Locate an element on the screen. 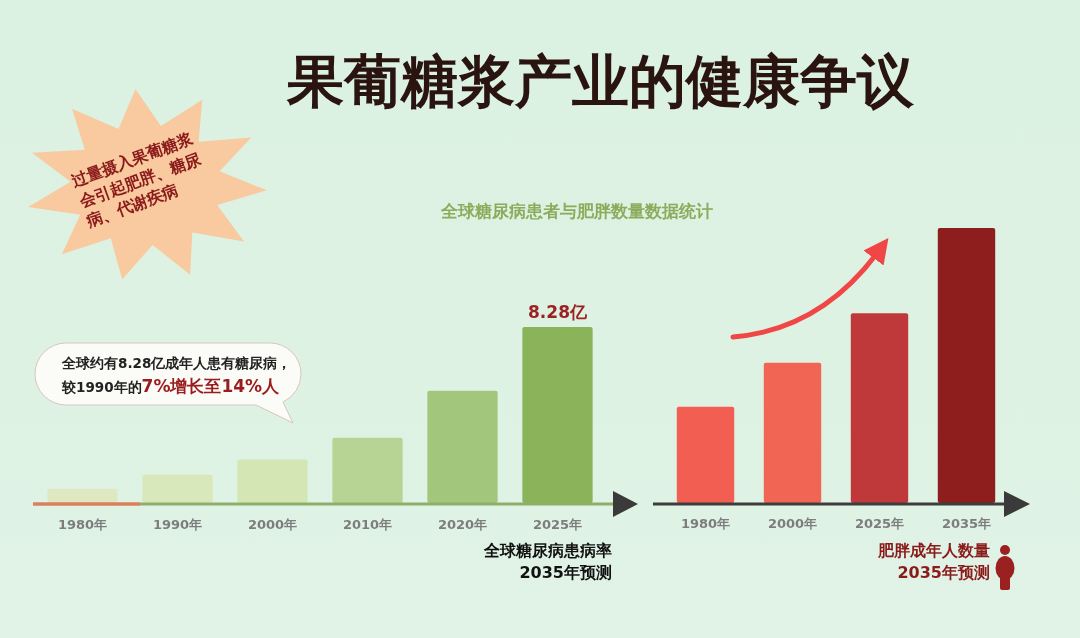 The width and height of the screenshot is (1080, 638). data-label: 8.28亿 is located at coordinates (558, 312).